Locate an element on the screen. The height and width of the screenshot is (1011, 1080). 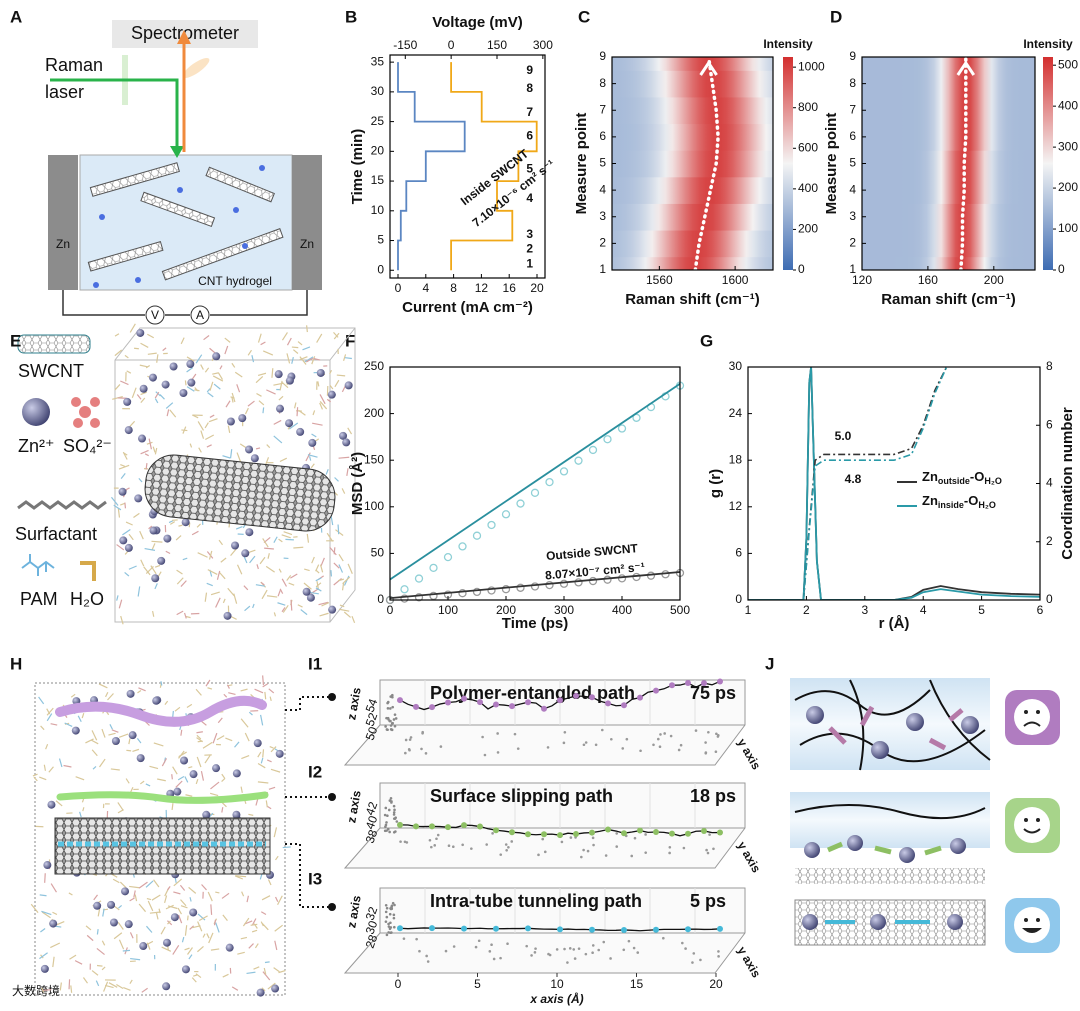
y-tick-label: 0 is located at coordinates (738, 599).